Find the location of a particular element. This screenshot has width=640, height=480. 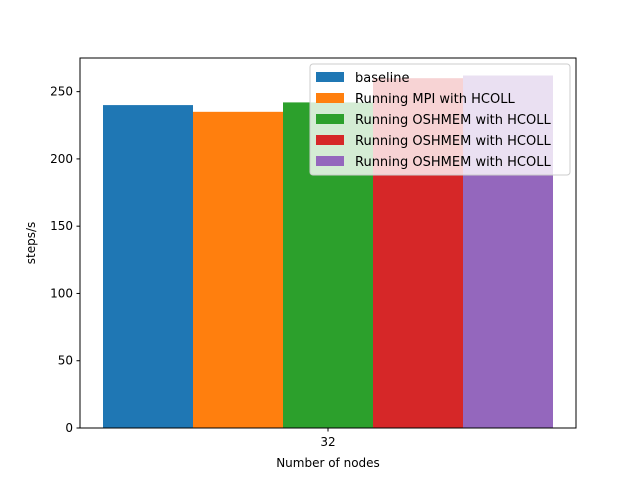

x-axis-label: Number of nodes is located at coordinates (328, 463).